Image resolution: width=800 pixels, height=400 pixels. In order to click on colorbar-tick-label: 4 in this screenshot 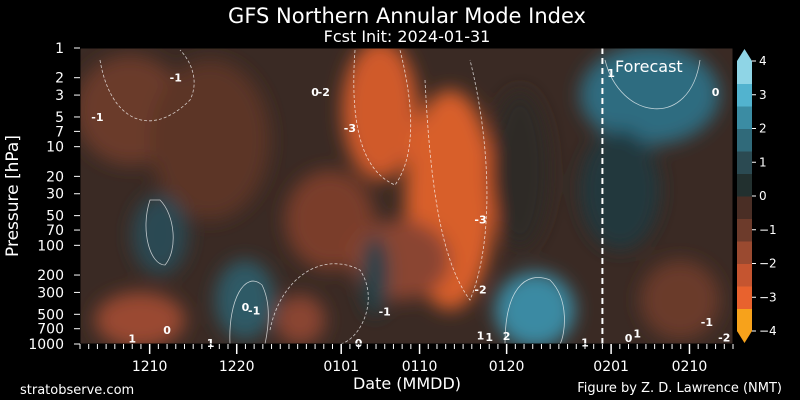, I will do `click(763, 61)`.